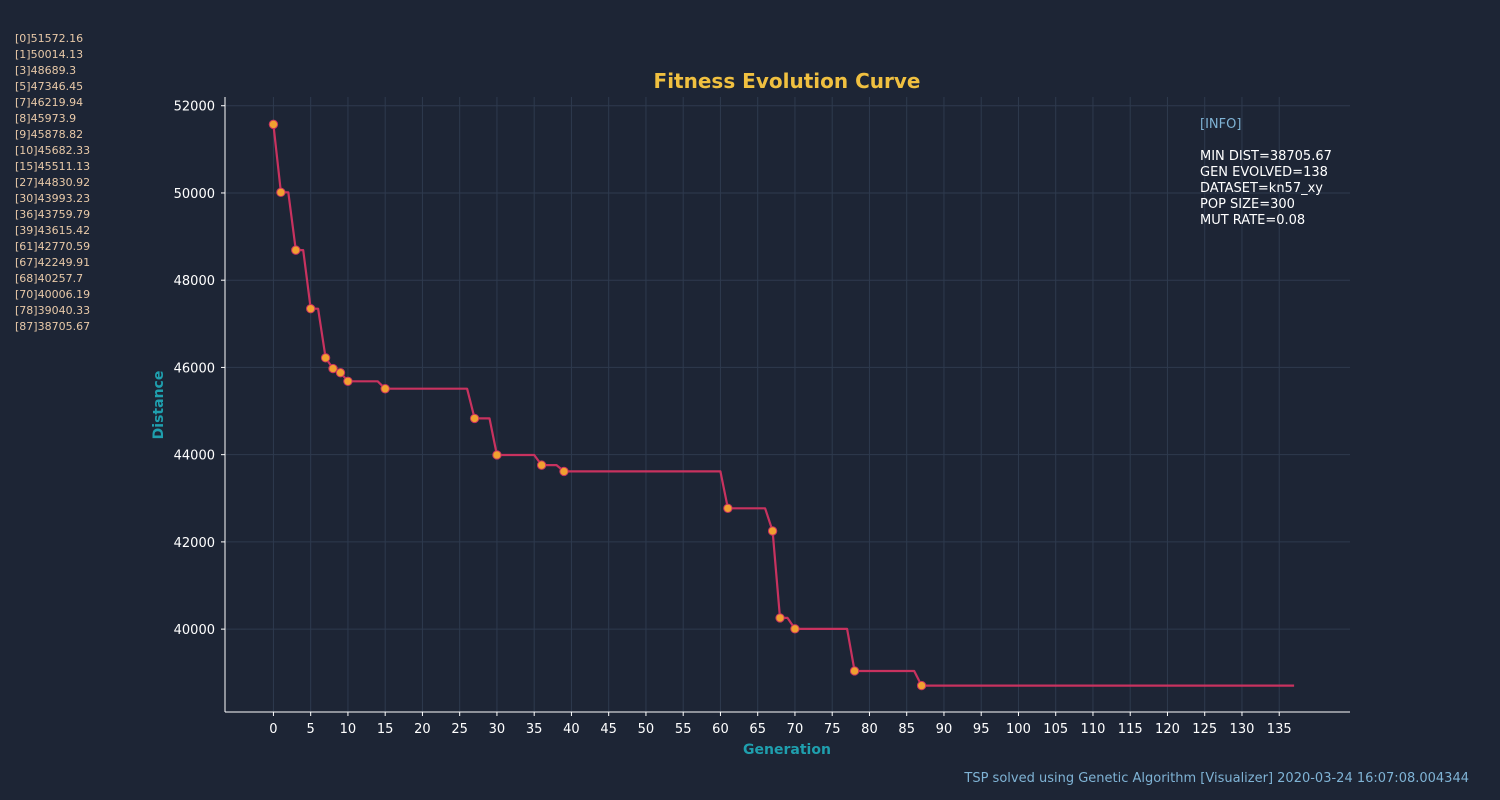 Image resolution: width=1500 pixels, height=800 pixels. I want to click on x-tick-label: 15, so click(385, 729).